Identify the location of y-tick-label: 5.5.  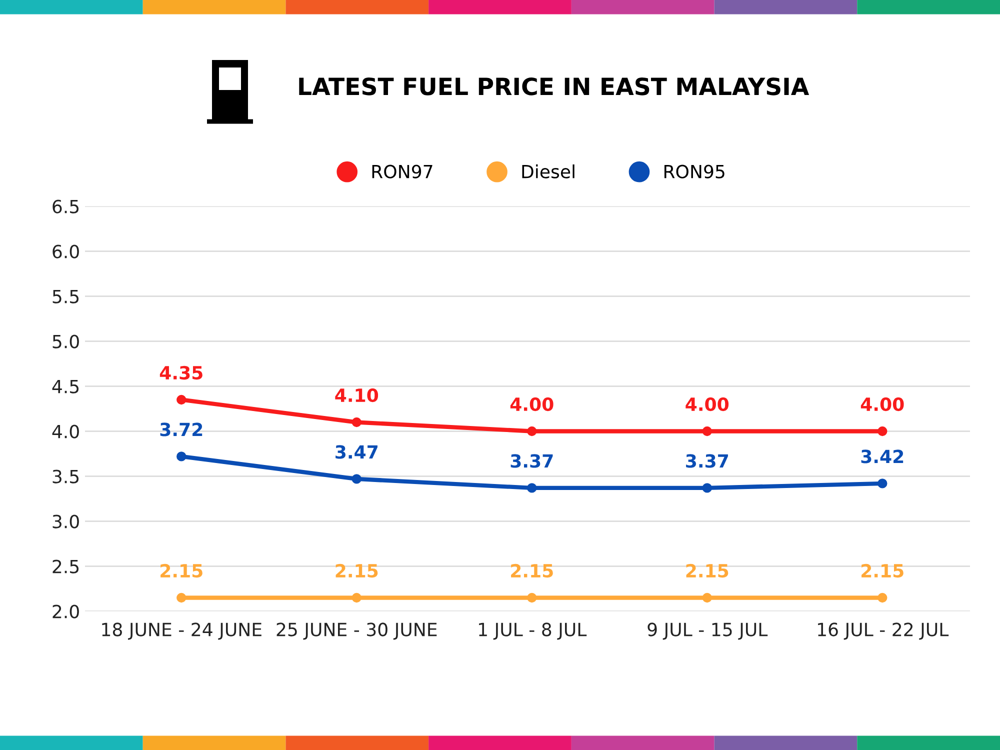
(65, 297).